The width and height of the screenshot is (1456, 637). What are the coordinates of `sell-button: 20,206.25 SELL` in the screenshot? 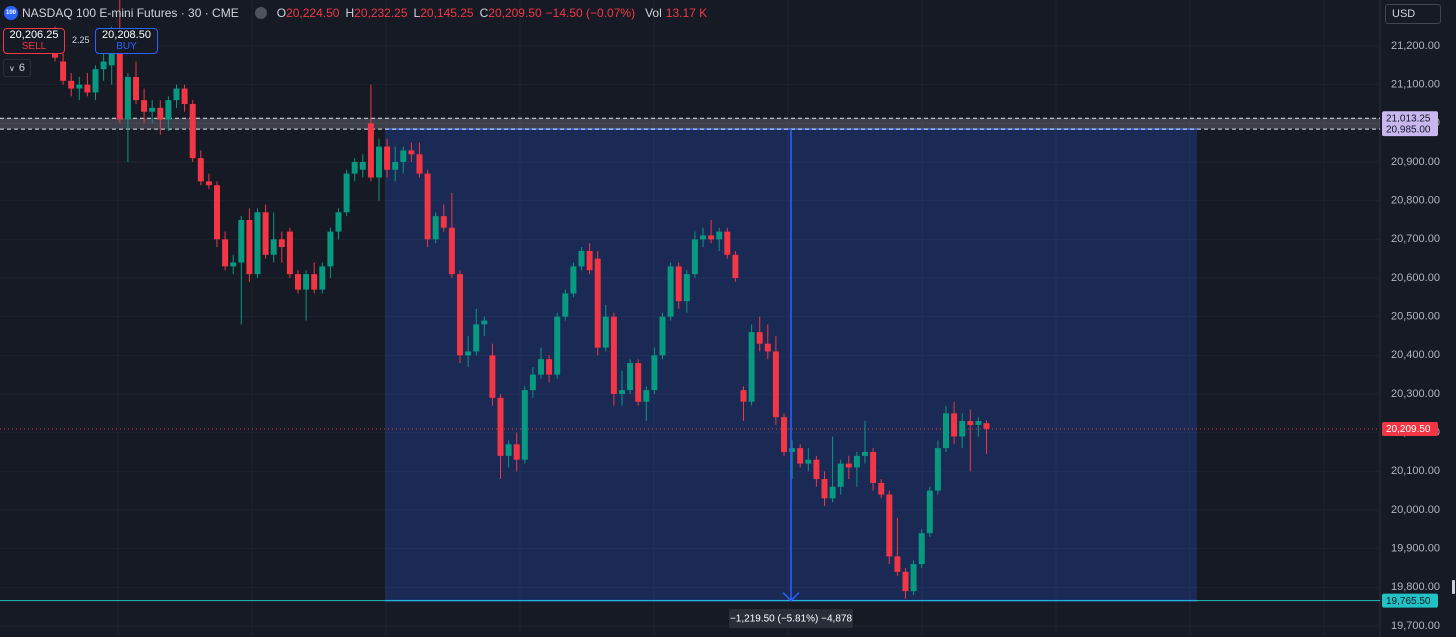 It's located at (34, 41).